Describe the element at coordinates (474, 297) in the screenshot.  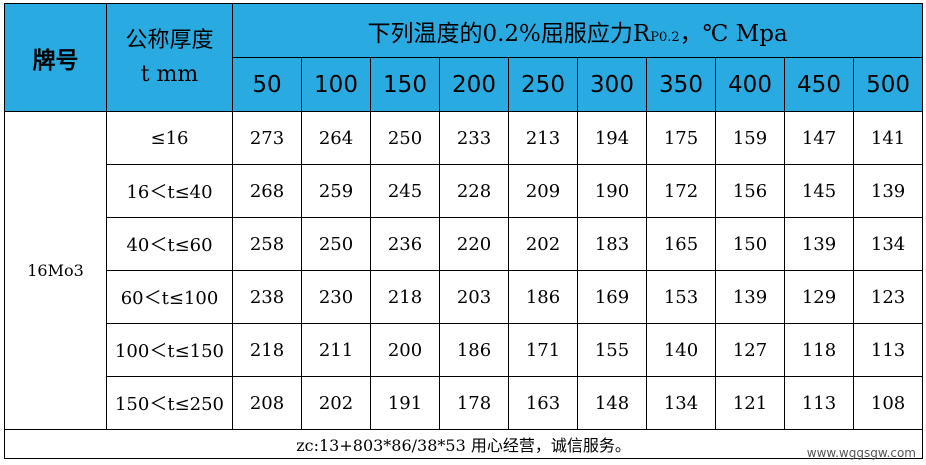
I see `stress-value-cell: 203` at that location.